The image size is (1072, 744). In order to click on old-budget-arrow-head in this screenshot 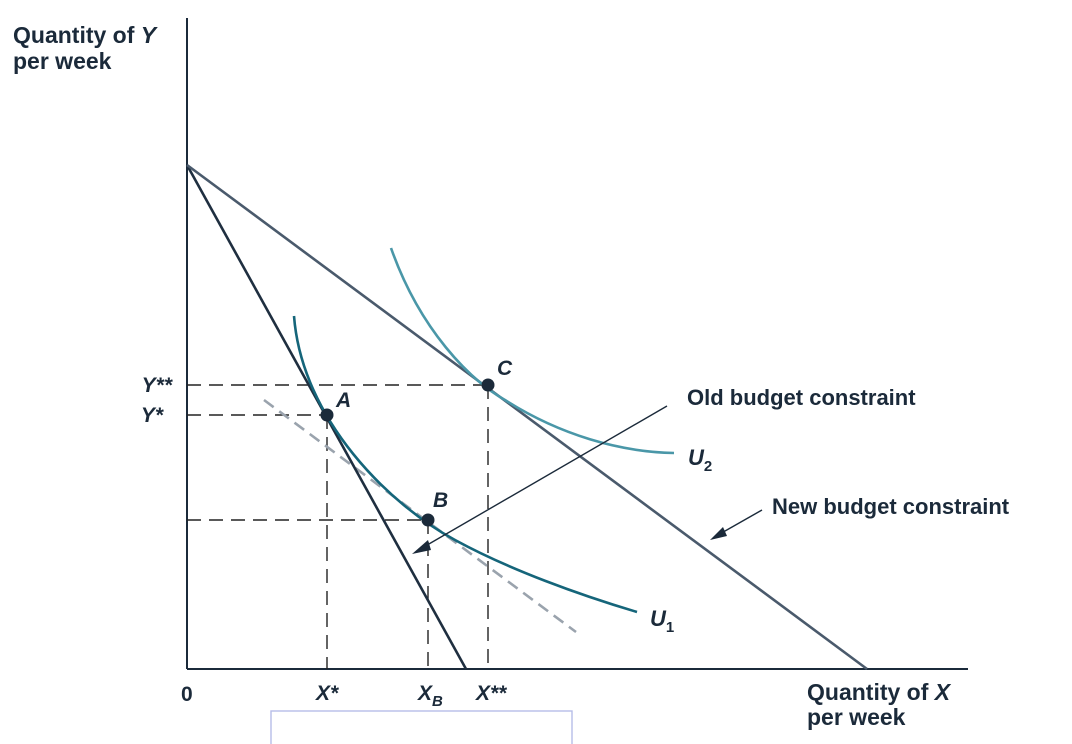, I will do `click(421, 547)`.